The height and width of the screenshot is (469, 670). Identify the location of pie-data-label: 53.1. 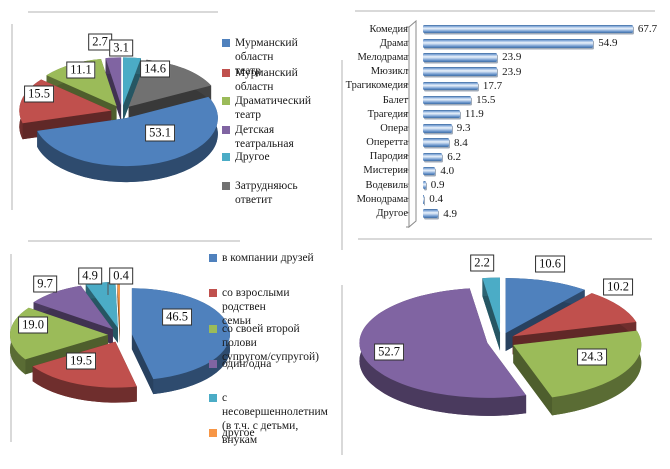
(160, 133).